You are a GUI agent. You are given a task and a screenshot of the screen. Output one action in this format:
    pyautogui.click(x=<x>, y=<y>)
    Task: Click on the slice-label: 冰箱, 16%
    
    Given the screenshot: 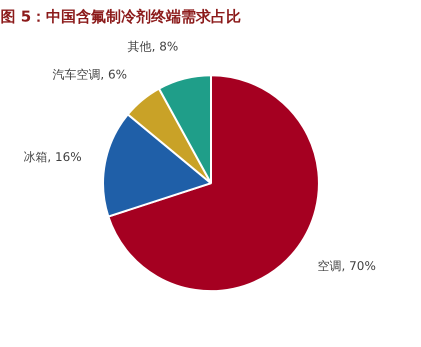 What is the action you would take?
    pyautogui.click(x=52, y=157)
    